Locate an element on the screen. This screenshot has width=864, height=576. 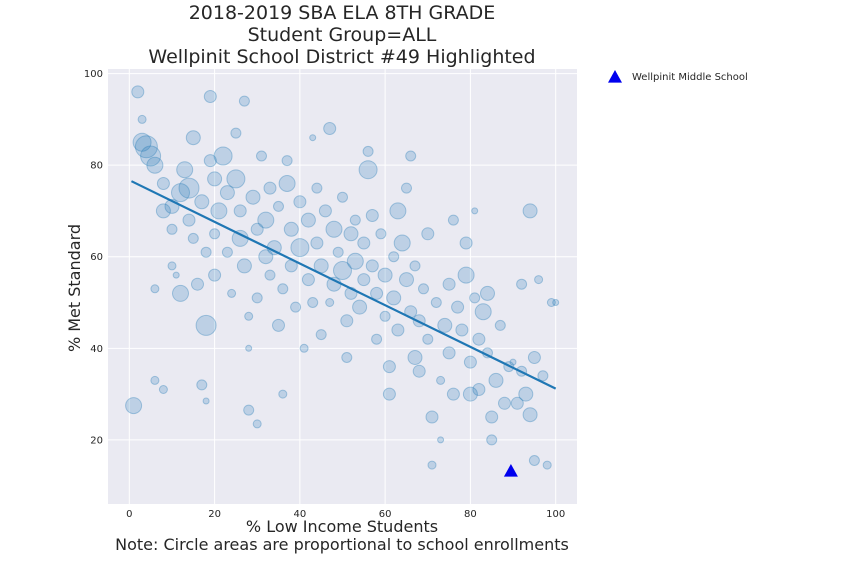
highlight-marker is located at coordinates (510, 470).